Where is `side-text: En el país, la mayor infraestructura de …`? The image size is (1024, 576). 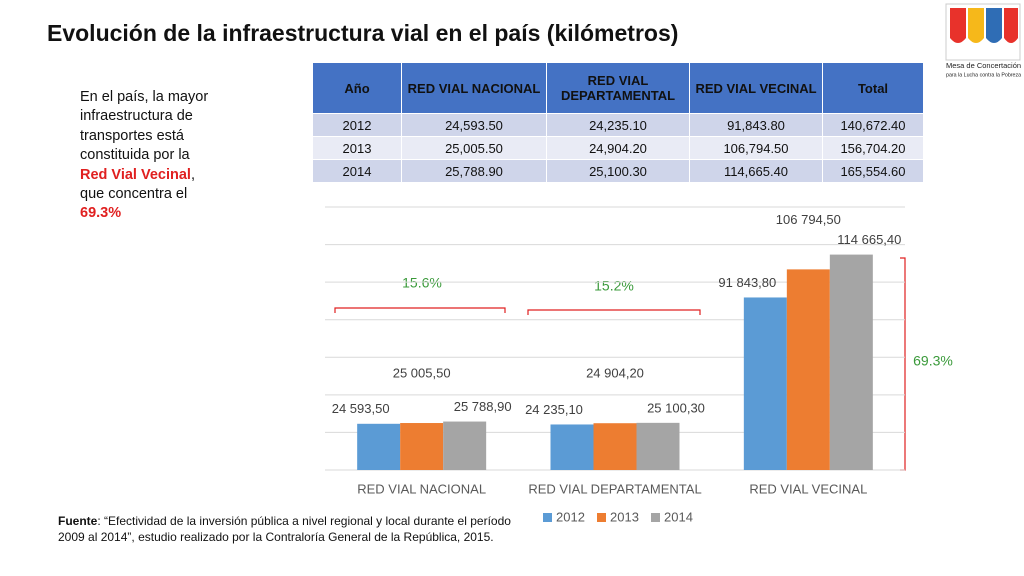
side-text: En el país, la mayor infraestructura de … is located at coordinates (150, 156).